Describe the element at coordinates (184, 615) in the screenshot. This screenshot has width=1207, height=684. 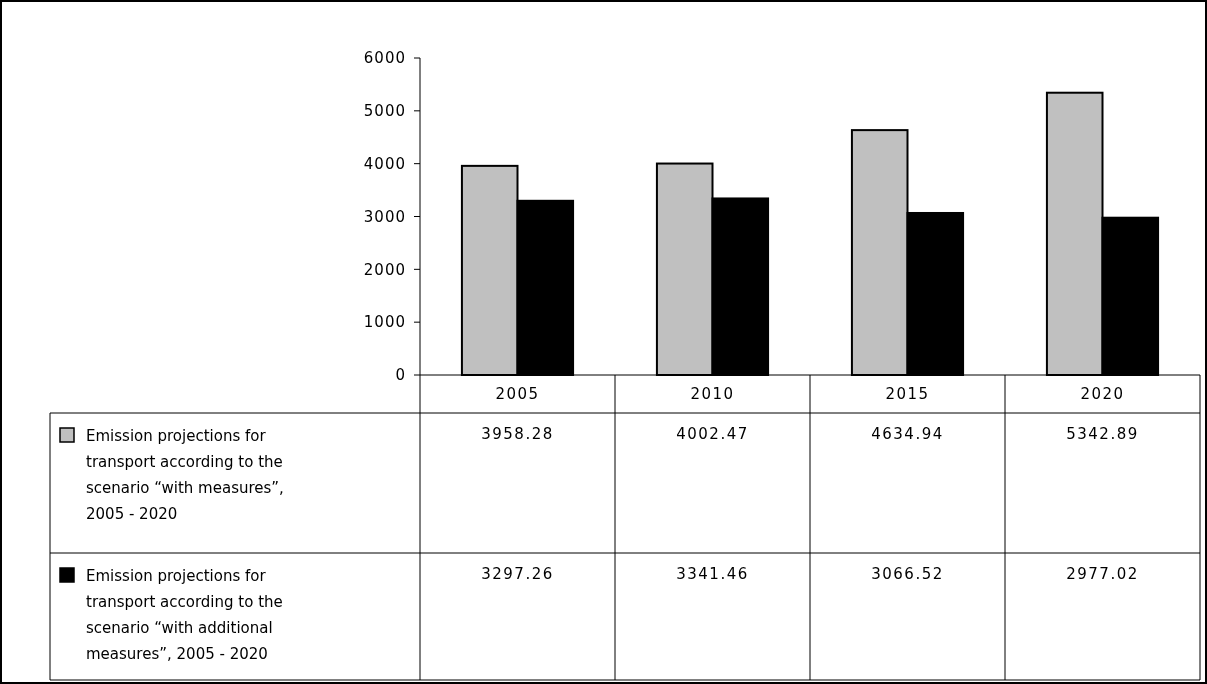
I see `legend-label: Emission projections for transport according to the scenario “with additional measures”, 2005 - 2020` at that location.